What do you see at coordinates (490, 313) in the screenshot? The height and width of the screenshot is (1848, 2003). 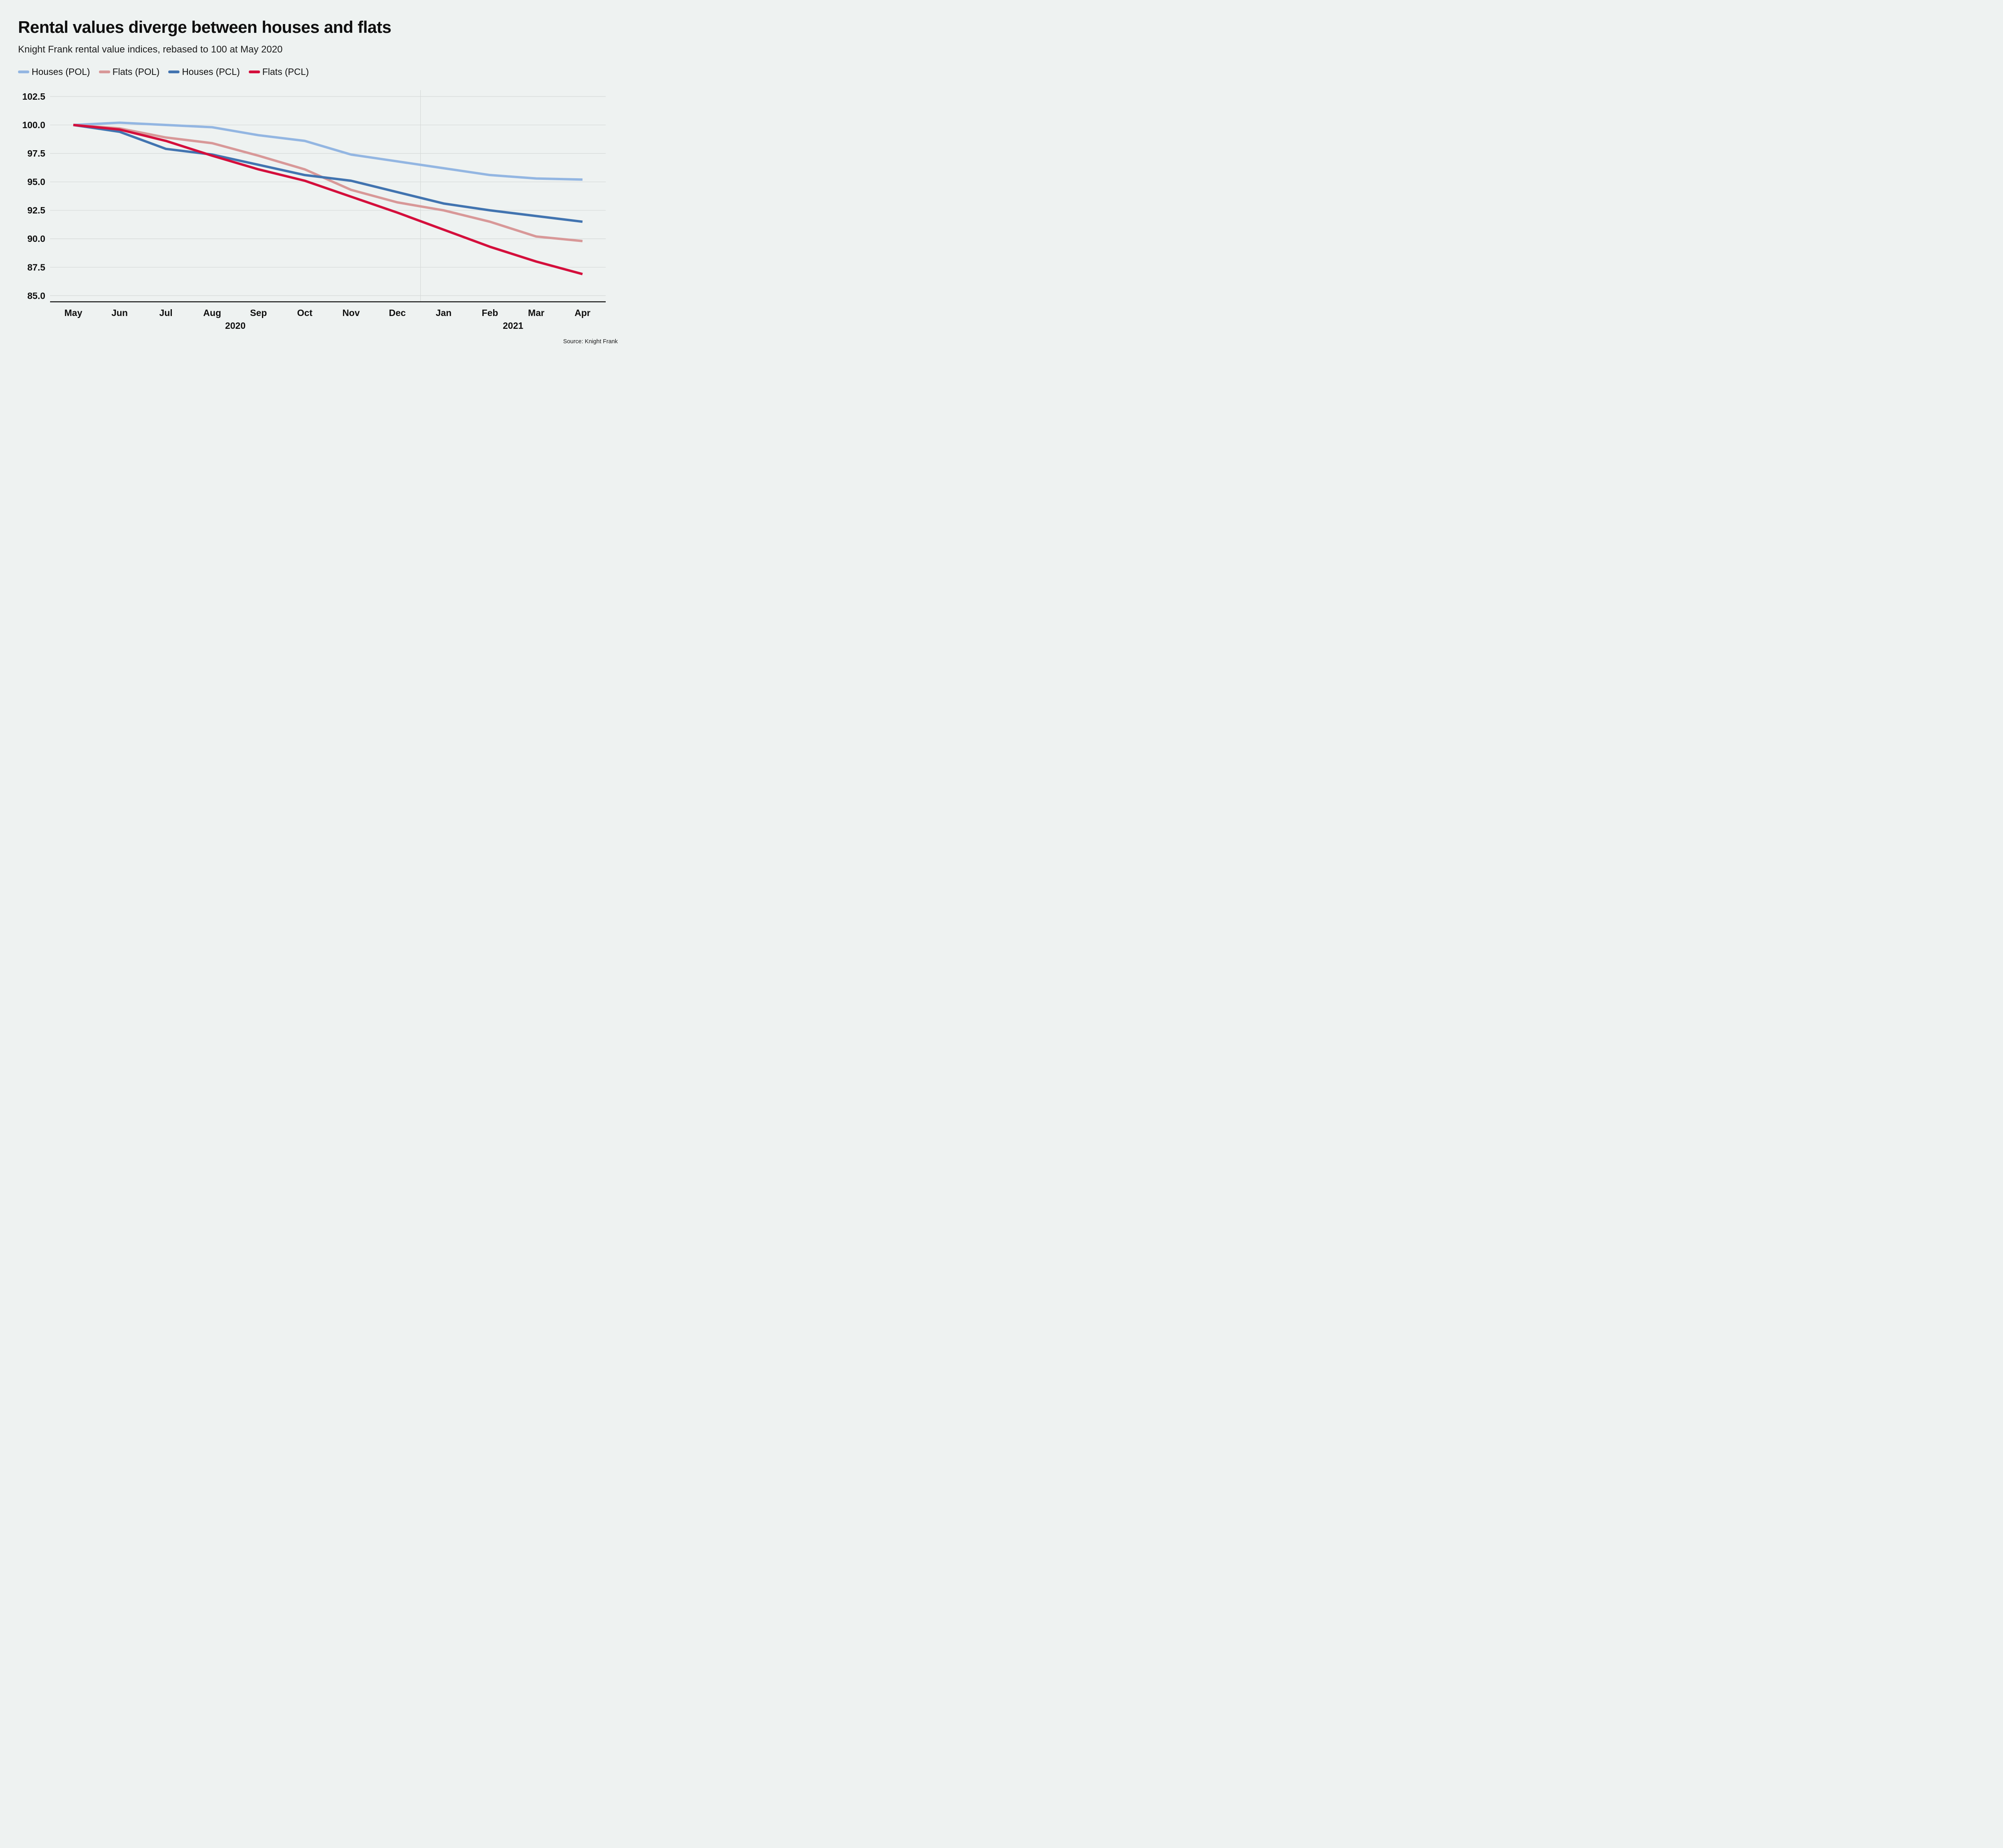 I see `x-tick-label-feb: Feb` at bounding box center [490, 313].